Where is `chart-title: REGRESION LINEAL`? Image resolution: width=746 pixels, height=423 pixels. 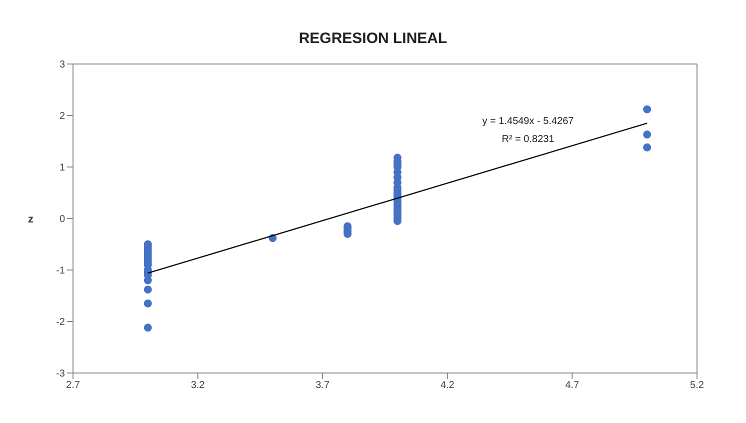 chart-title: REGRESION LINEAL is located at coordinates (373, 38).